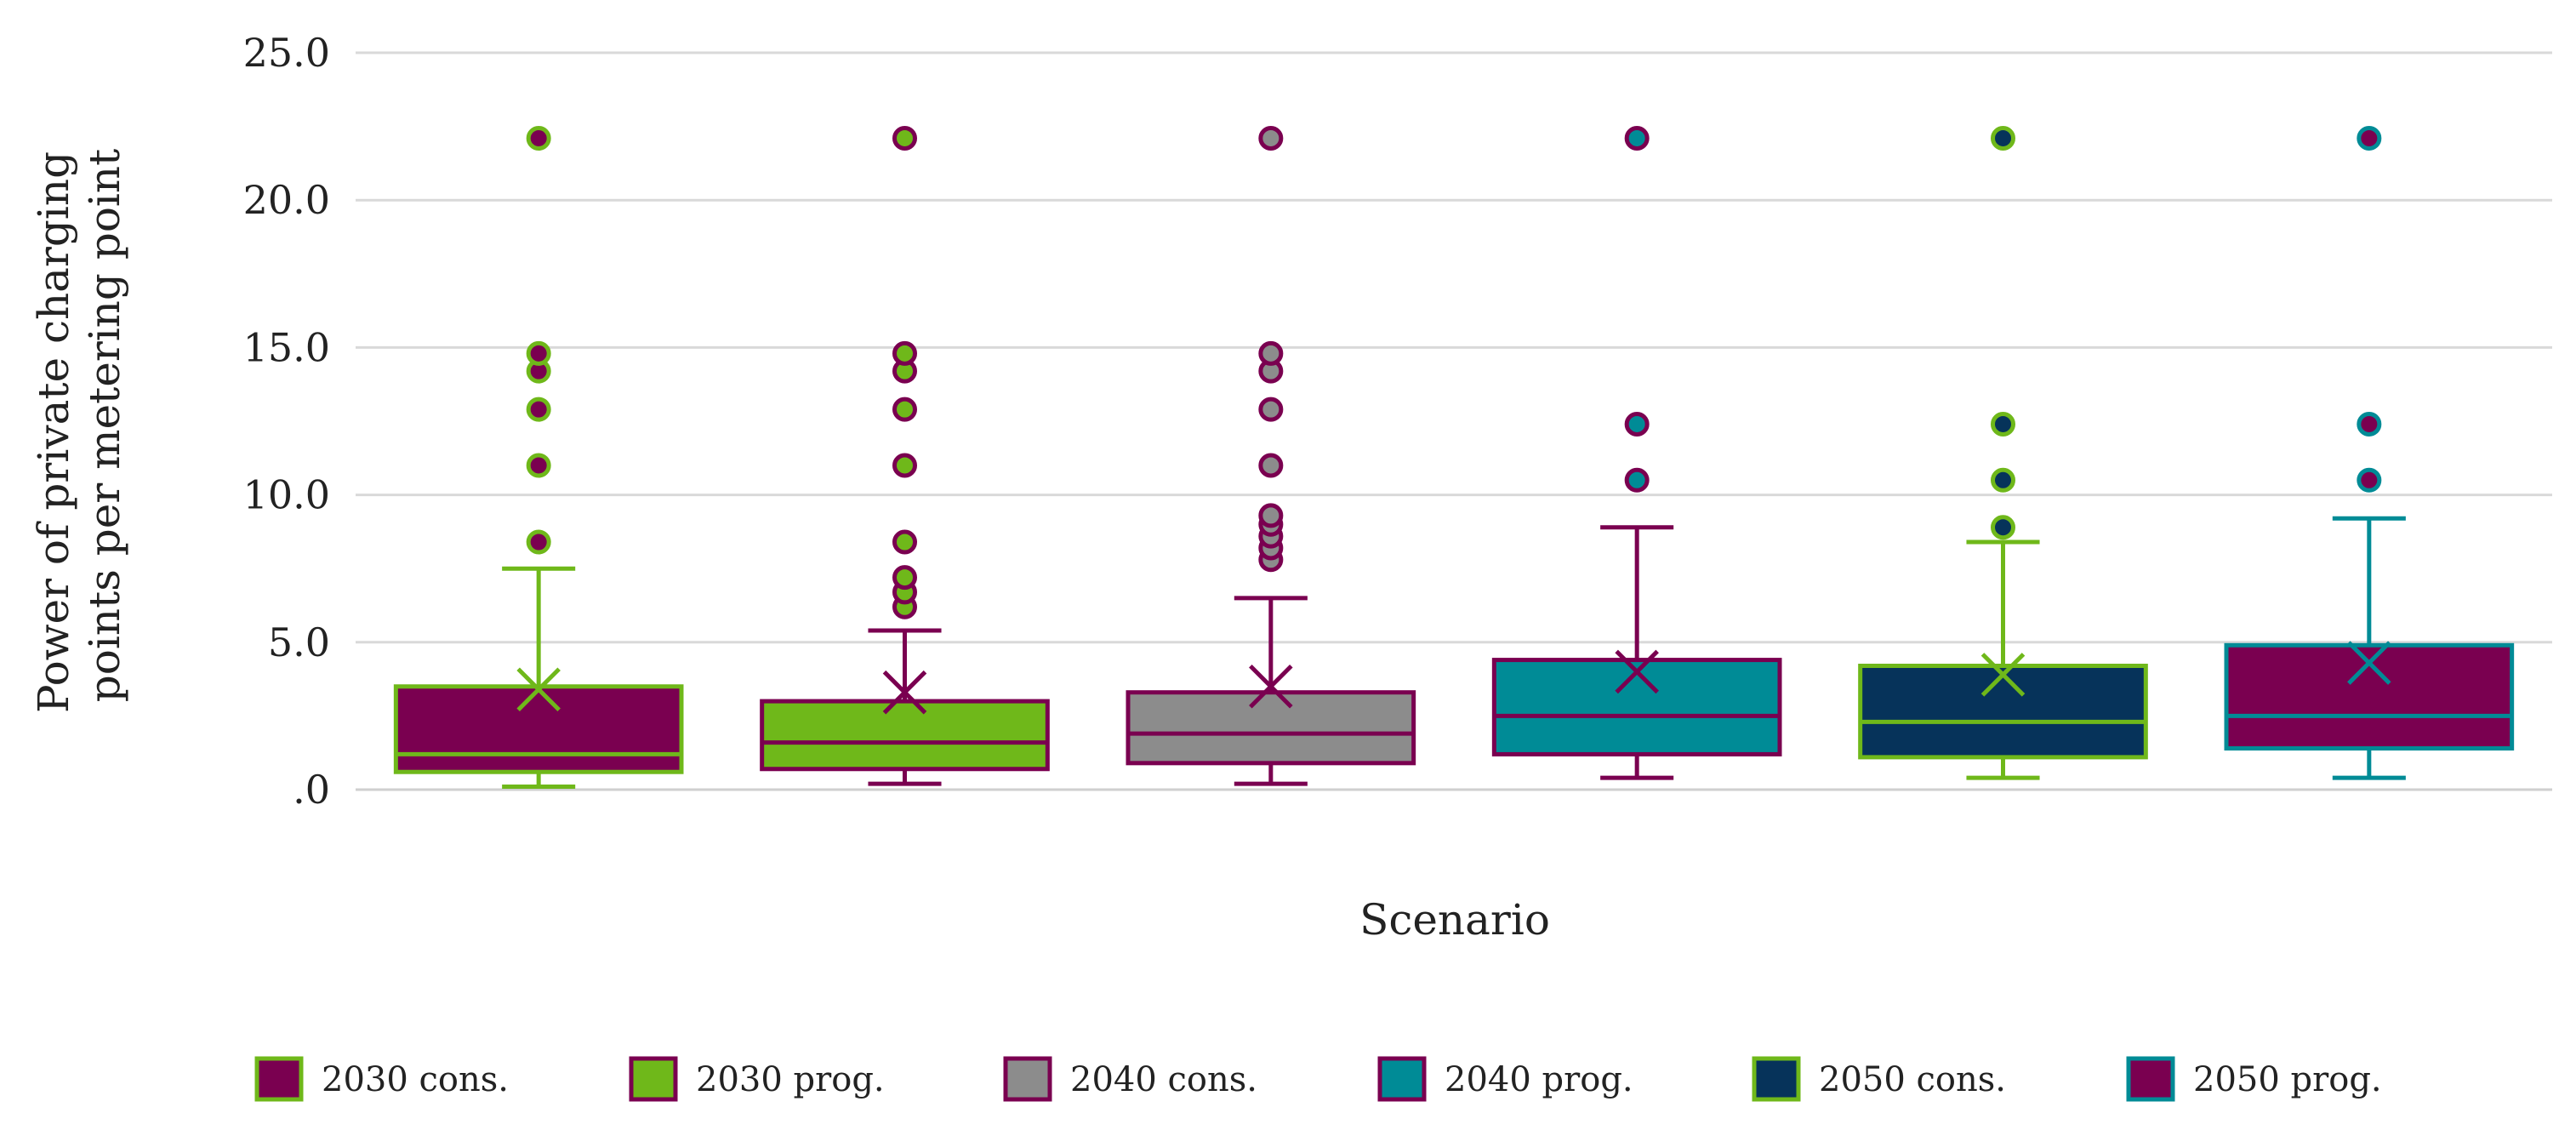  Describe the element at coordinates (1164, 1080) in the screenshot. I see `legend-label: 2040 cons.` at that location.